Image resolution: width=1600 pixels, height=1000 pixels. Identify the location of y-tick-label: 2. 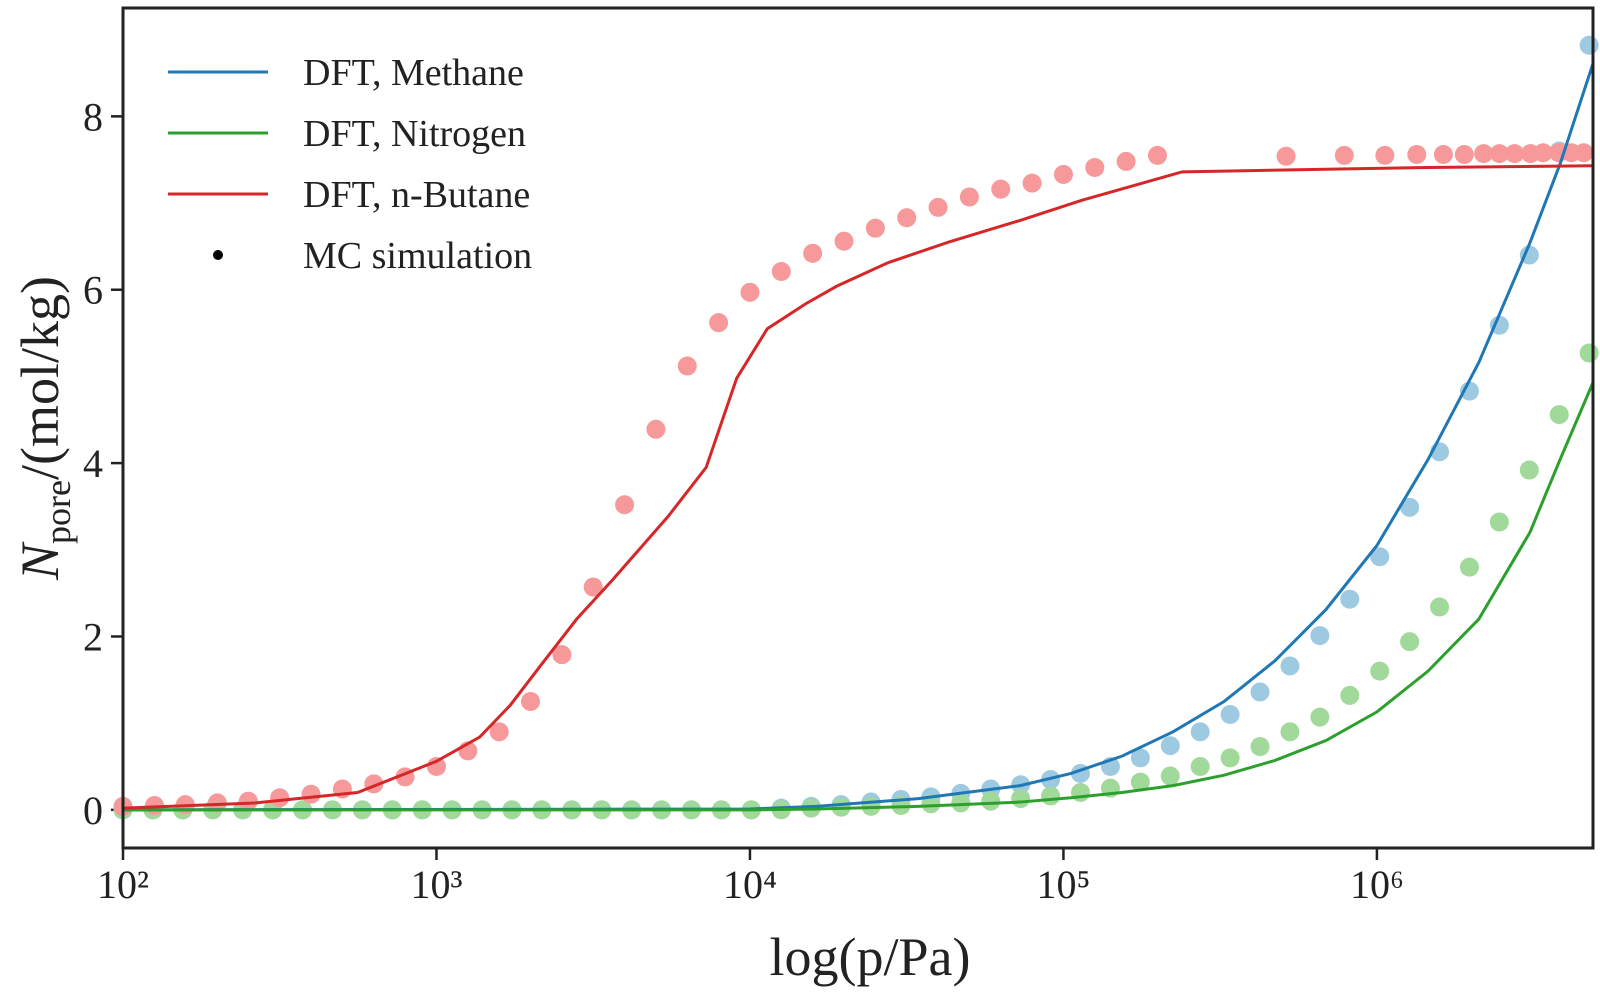
(93, 636).